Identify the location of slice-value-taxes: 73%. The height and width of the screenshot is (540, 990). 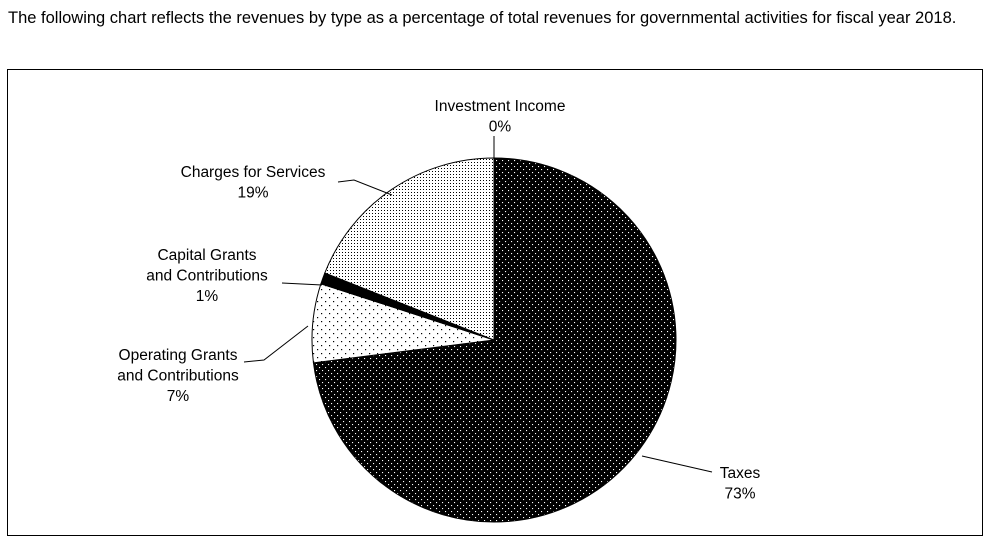
(739, 494).